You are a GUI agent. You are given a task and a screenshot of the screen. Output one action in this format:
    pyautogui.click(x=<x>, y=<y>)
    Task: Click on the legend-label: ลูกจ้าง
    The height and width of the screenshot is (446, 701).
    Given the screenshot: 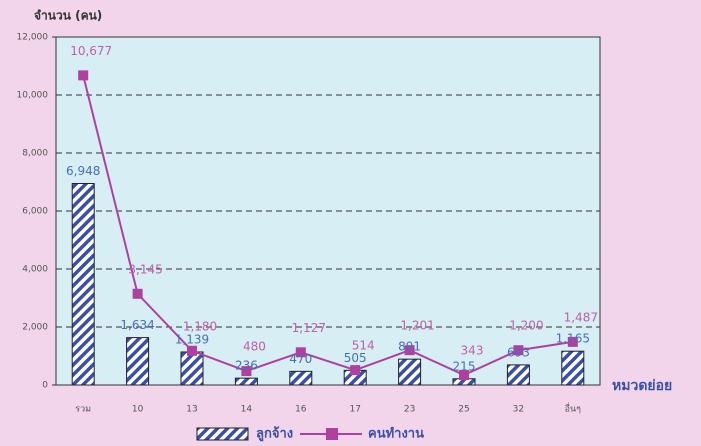 What is the action you would take?
    pyautogui.click(x=274, y=434)
    